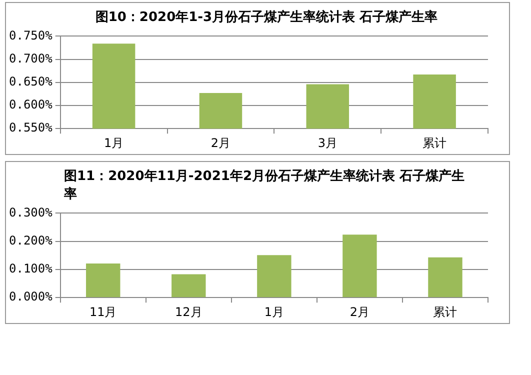 This screenshot has height=375, width=531. Describe the element at coordinates (31, 269) in the screenshot. I see `y-tick-label: 0.100%` at that location.